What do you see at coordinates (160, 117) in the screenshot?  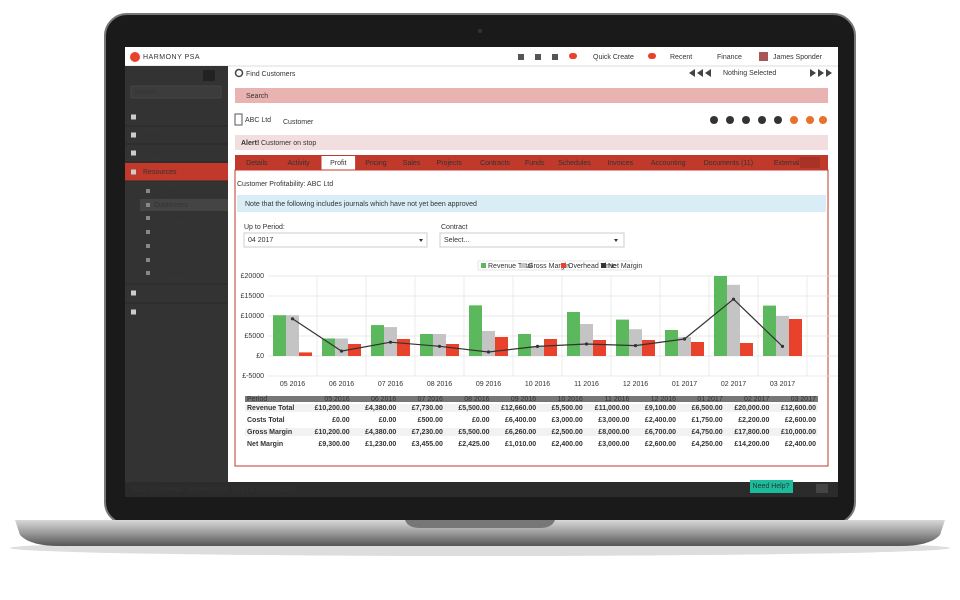 I see `sidebar-item: Dashboard` at bounding box center [160, 117].